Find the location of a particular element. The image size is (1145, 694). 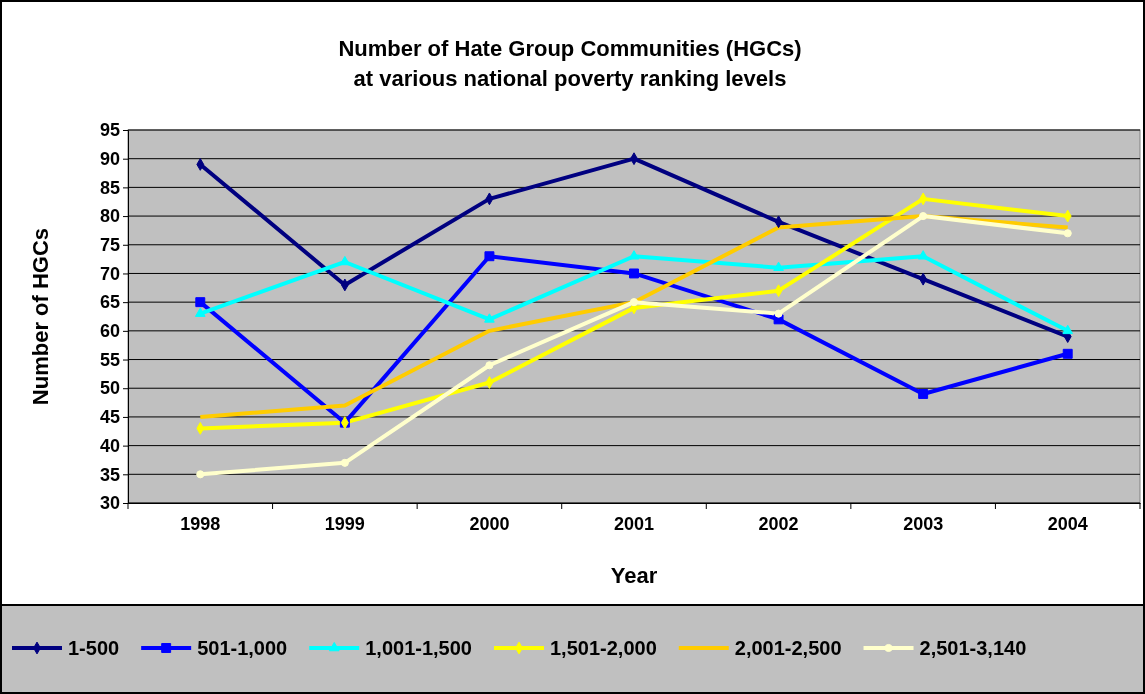

legend-label: 2,501-3,140 is located at coordinates (973, 648).